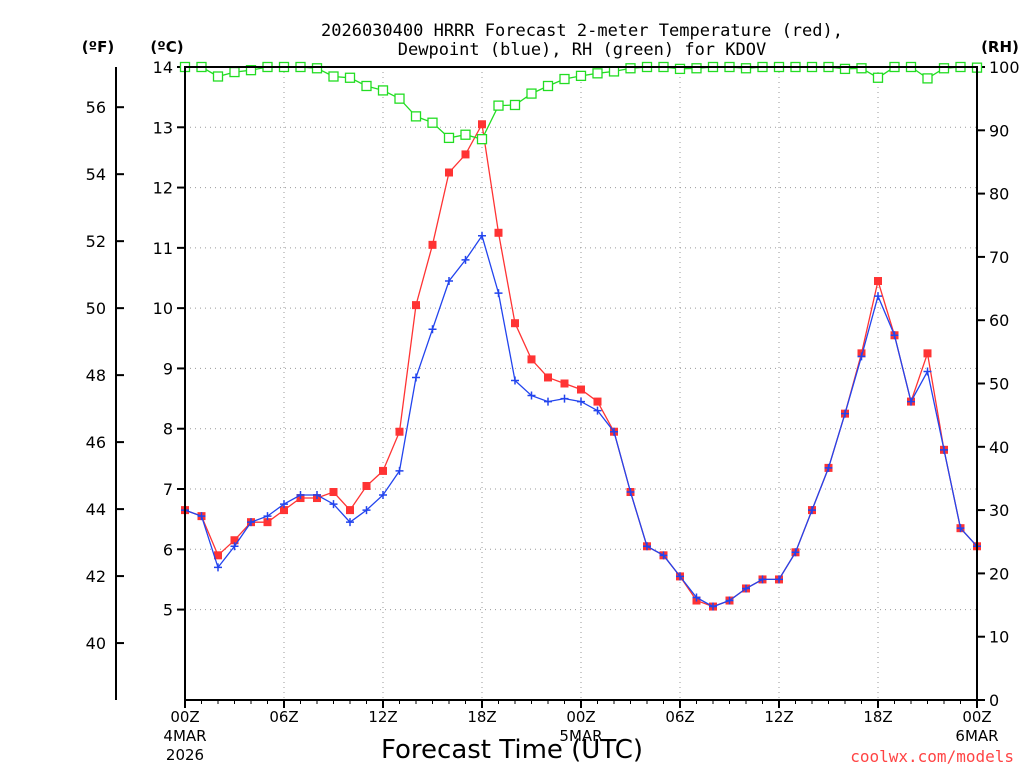 This screenshot has height=768, width=1024. Describe the element at coordinates (163, 67) in the screenshot. I see `celsius-tick-label: 14` at that location.